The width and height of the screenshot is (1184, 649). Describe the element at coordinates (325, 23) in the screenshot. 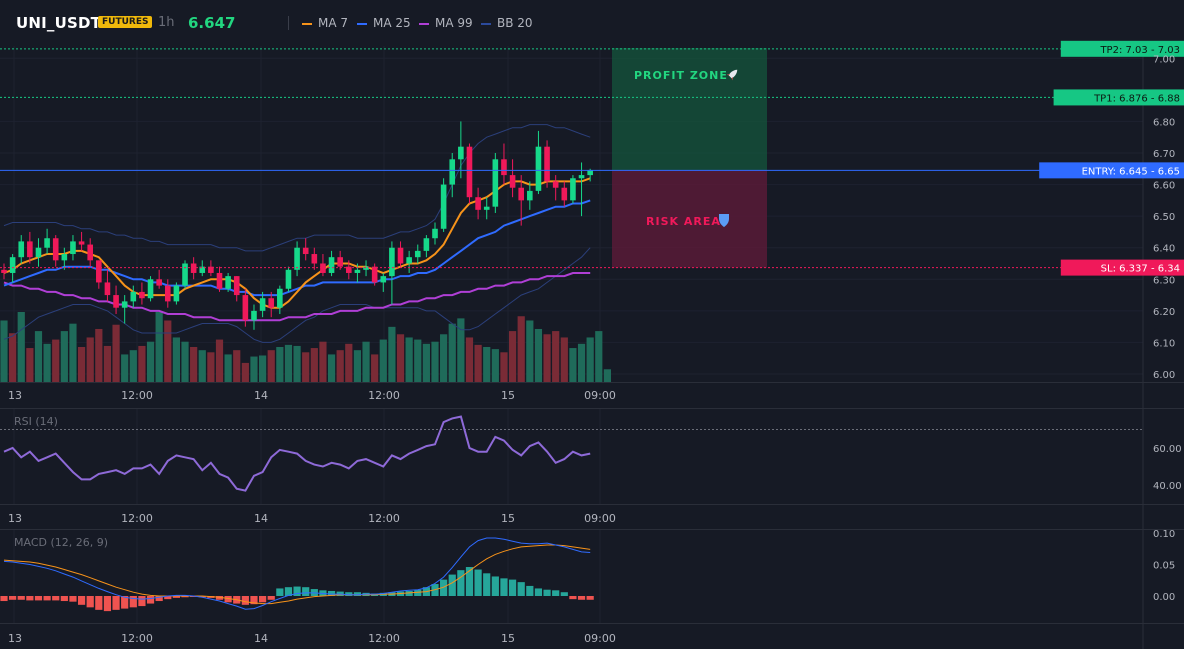

I see `legend-ma7: MA 7` at that location.